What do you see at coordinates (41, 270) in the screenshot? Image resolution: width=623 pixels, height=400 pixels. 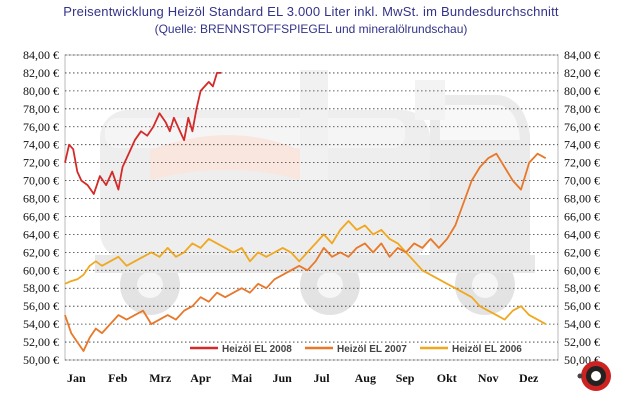 I see `y-tick-label-left: 60,00 €` at bounding box center [41, 270].